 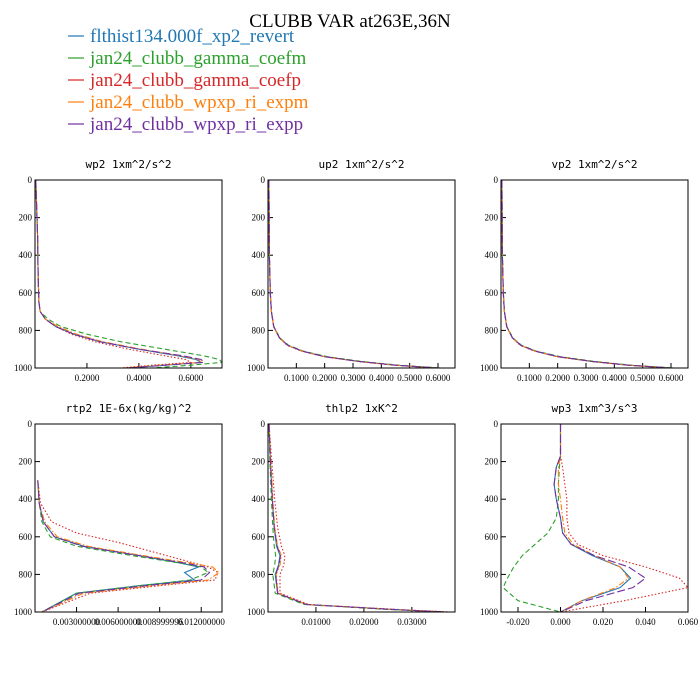 What do you see at coordinates (361, 408) in the screenshot?
I see `panel-title: thlp2 1xK^2` at bounding box center [361, 408].